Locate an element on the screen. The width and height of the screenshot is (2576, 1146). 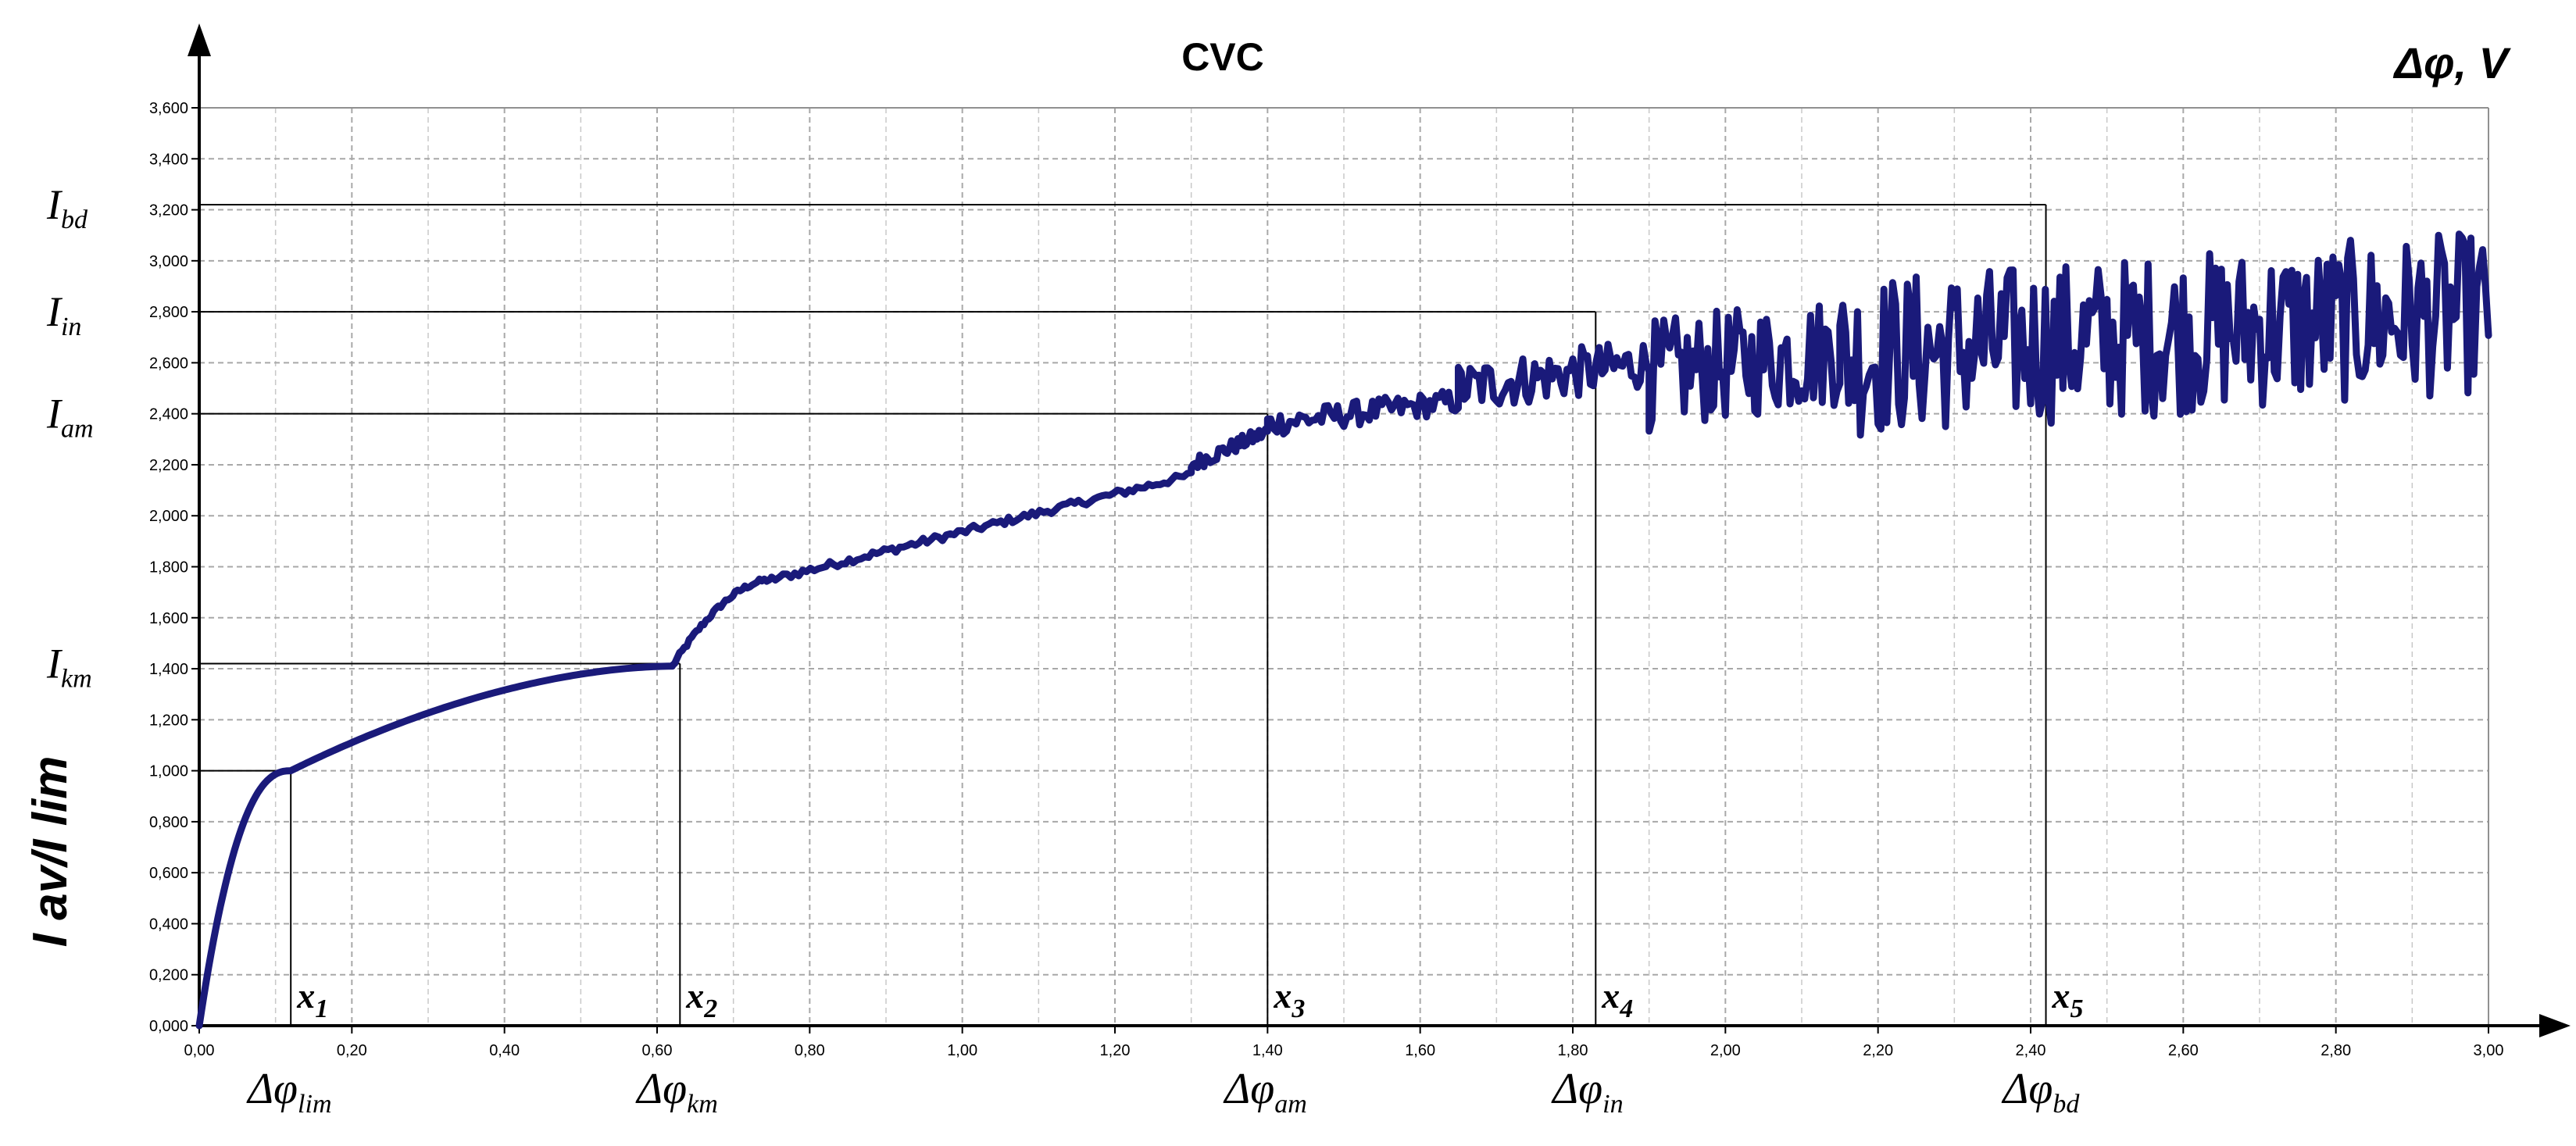
y-tick-label: 3,000 is located at coordinates (169, 261).